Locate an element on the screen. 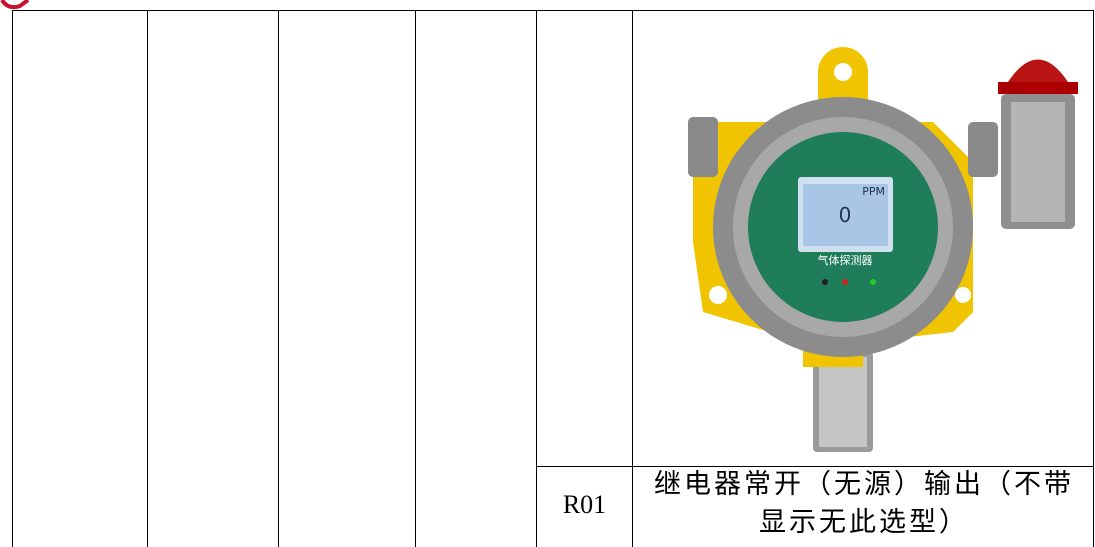 The width and height of the screenshot is (1095, 547). table-border is located at coordinates (553, 10).